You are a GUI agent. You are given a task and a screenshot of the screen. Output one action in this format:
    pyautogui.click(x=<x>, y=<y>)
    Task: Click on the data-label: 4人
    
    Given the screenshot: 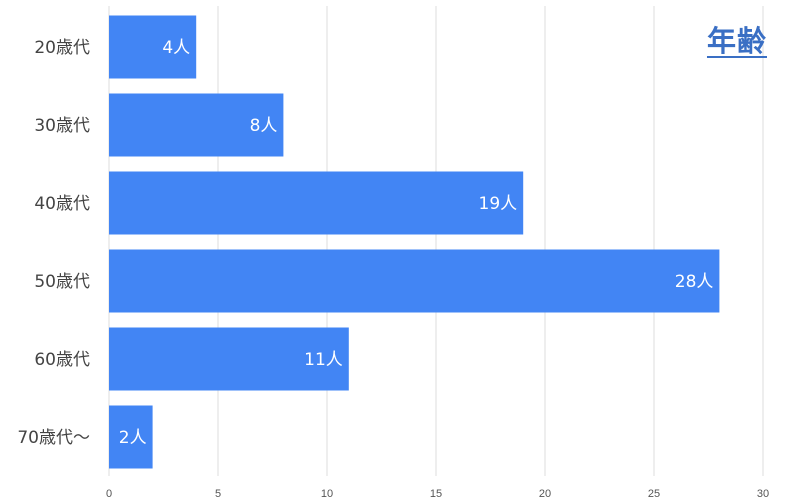 What is the action you would take?
    pyautogui.click(x=176, y=48)
    